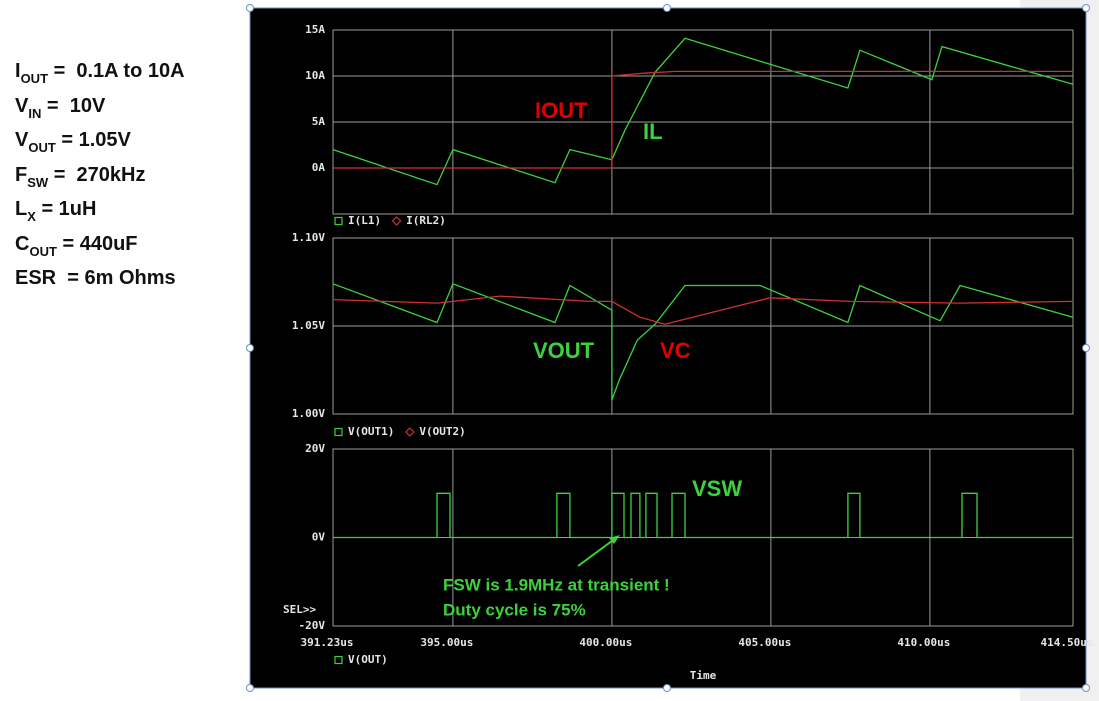  I want to click on spec-rest: = 1uH, so click(66, 209).